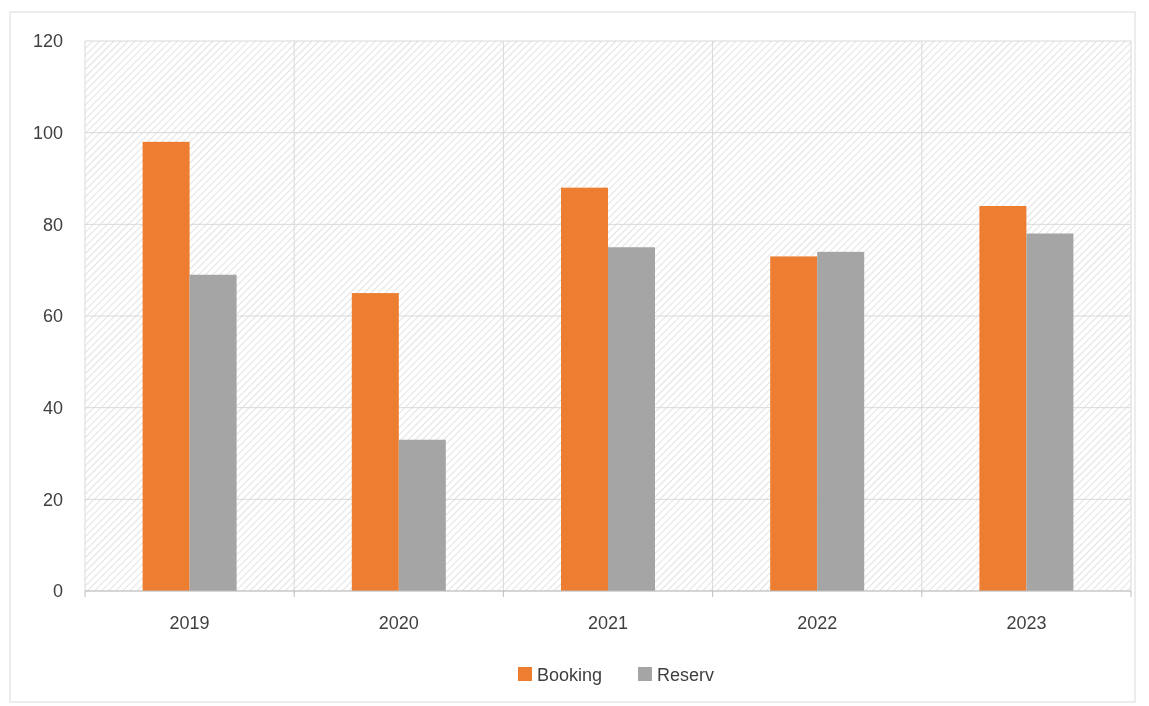 This screenshot has height=706, width=1149. Describe the element at coordinates (189, 623) in the screenshot. I see `x-tick-label: 2019` at that location.